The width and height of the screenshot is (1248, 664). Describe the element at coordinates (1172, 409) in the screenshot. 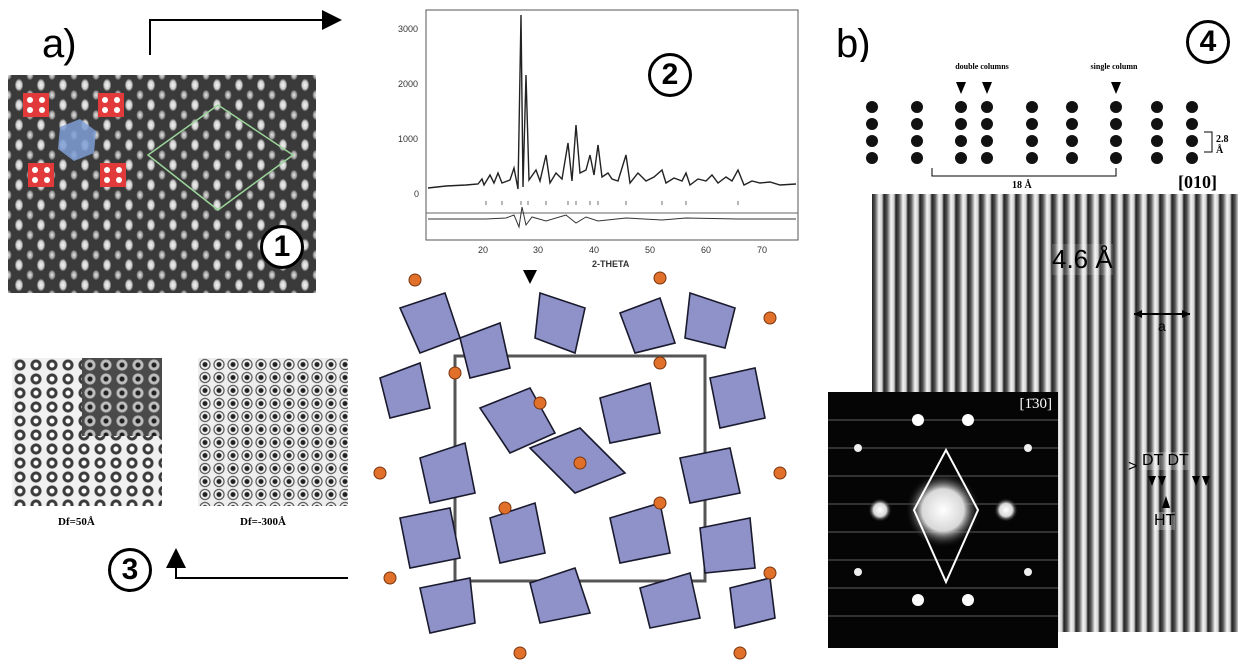

I see `lattice-annotations` at that location.